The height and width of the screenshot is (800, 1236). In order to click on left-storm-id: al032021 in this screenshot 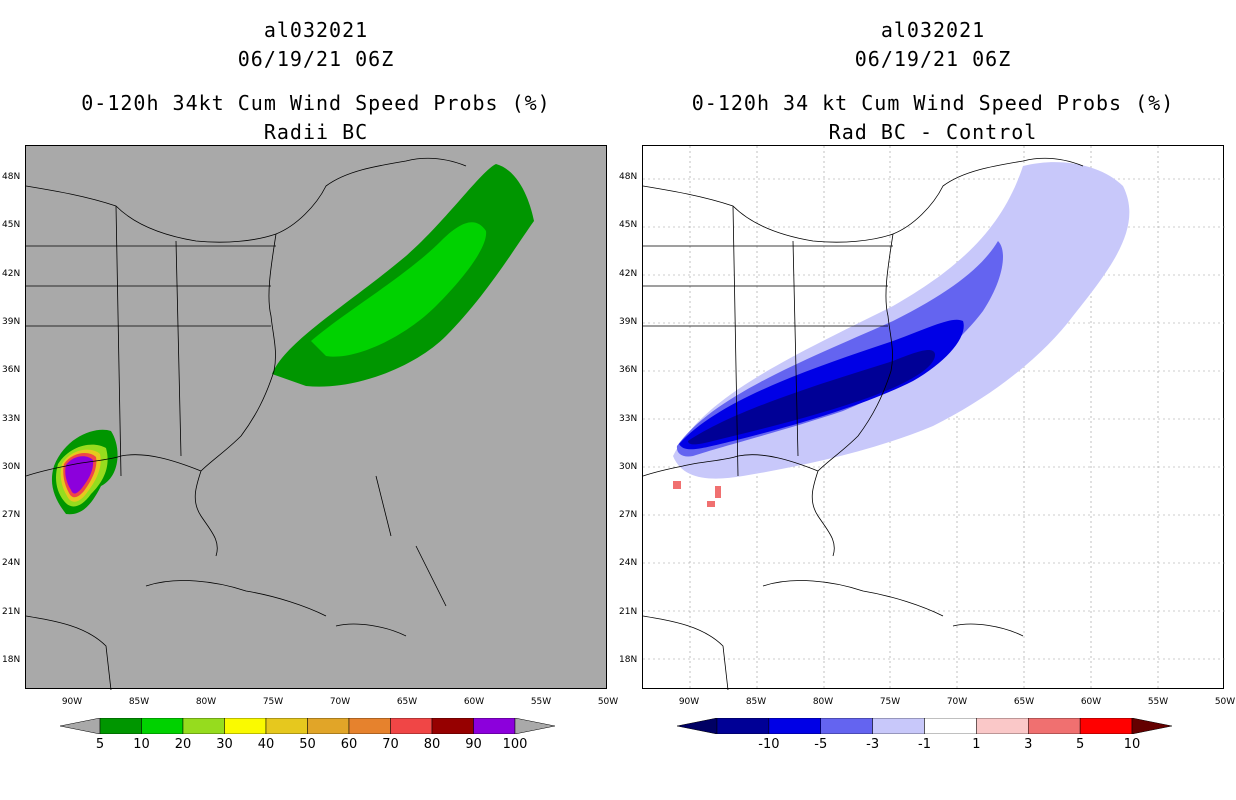, I will do `click(316, 30)`.